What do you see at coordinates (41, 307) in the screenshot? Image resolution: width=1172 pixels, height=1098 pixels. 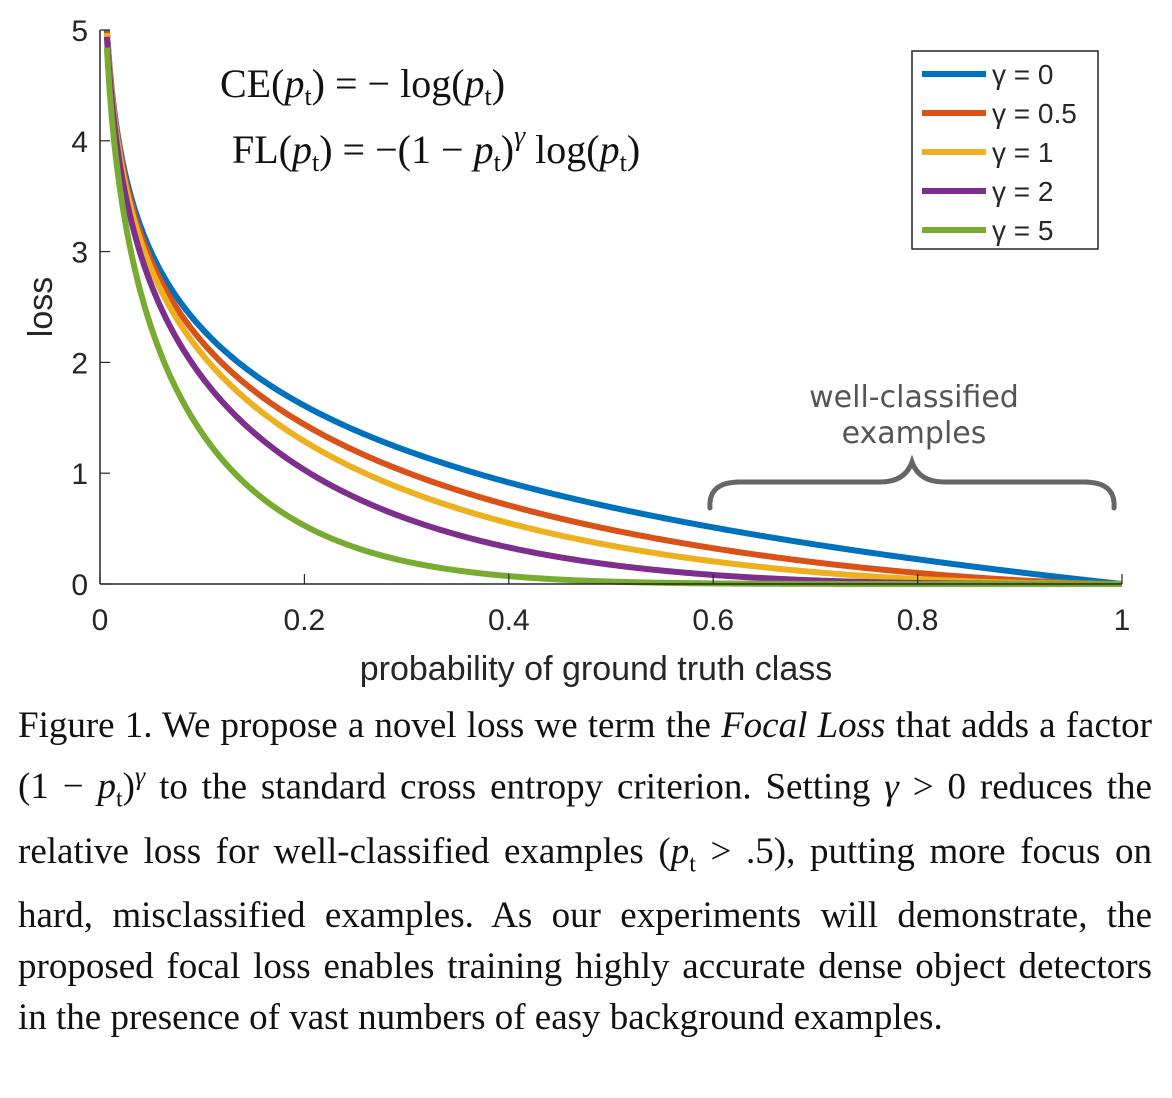 I see `y-axis-label: loss` at bounding box center [41, 307].